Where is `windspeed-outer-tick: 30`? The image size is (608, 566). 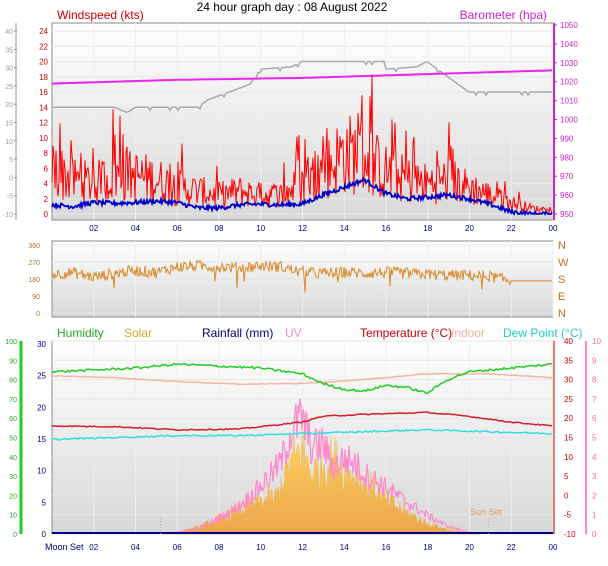 windspeed-outer-tick: 30 is located at coordinates (9, 69).